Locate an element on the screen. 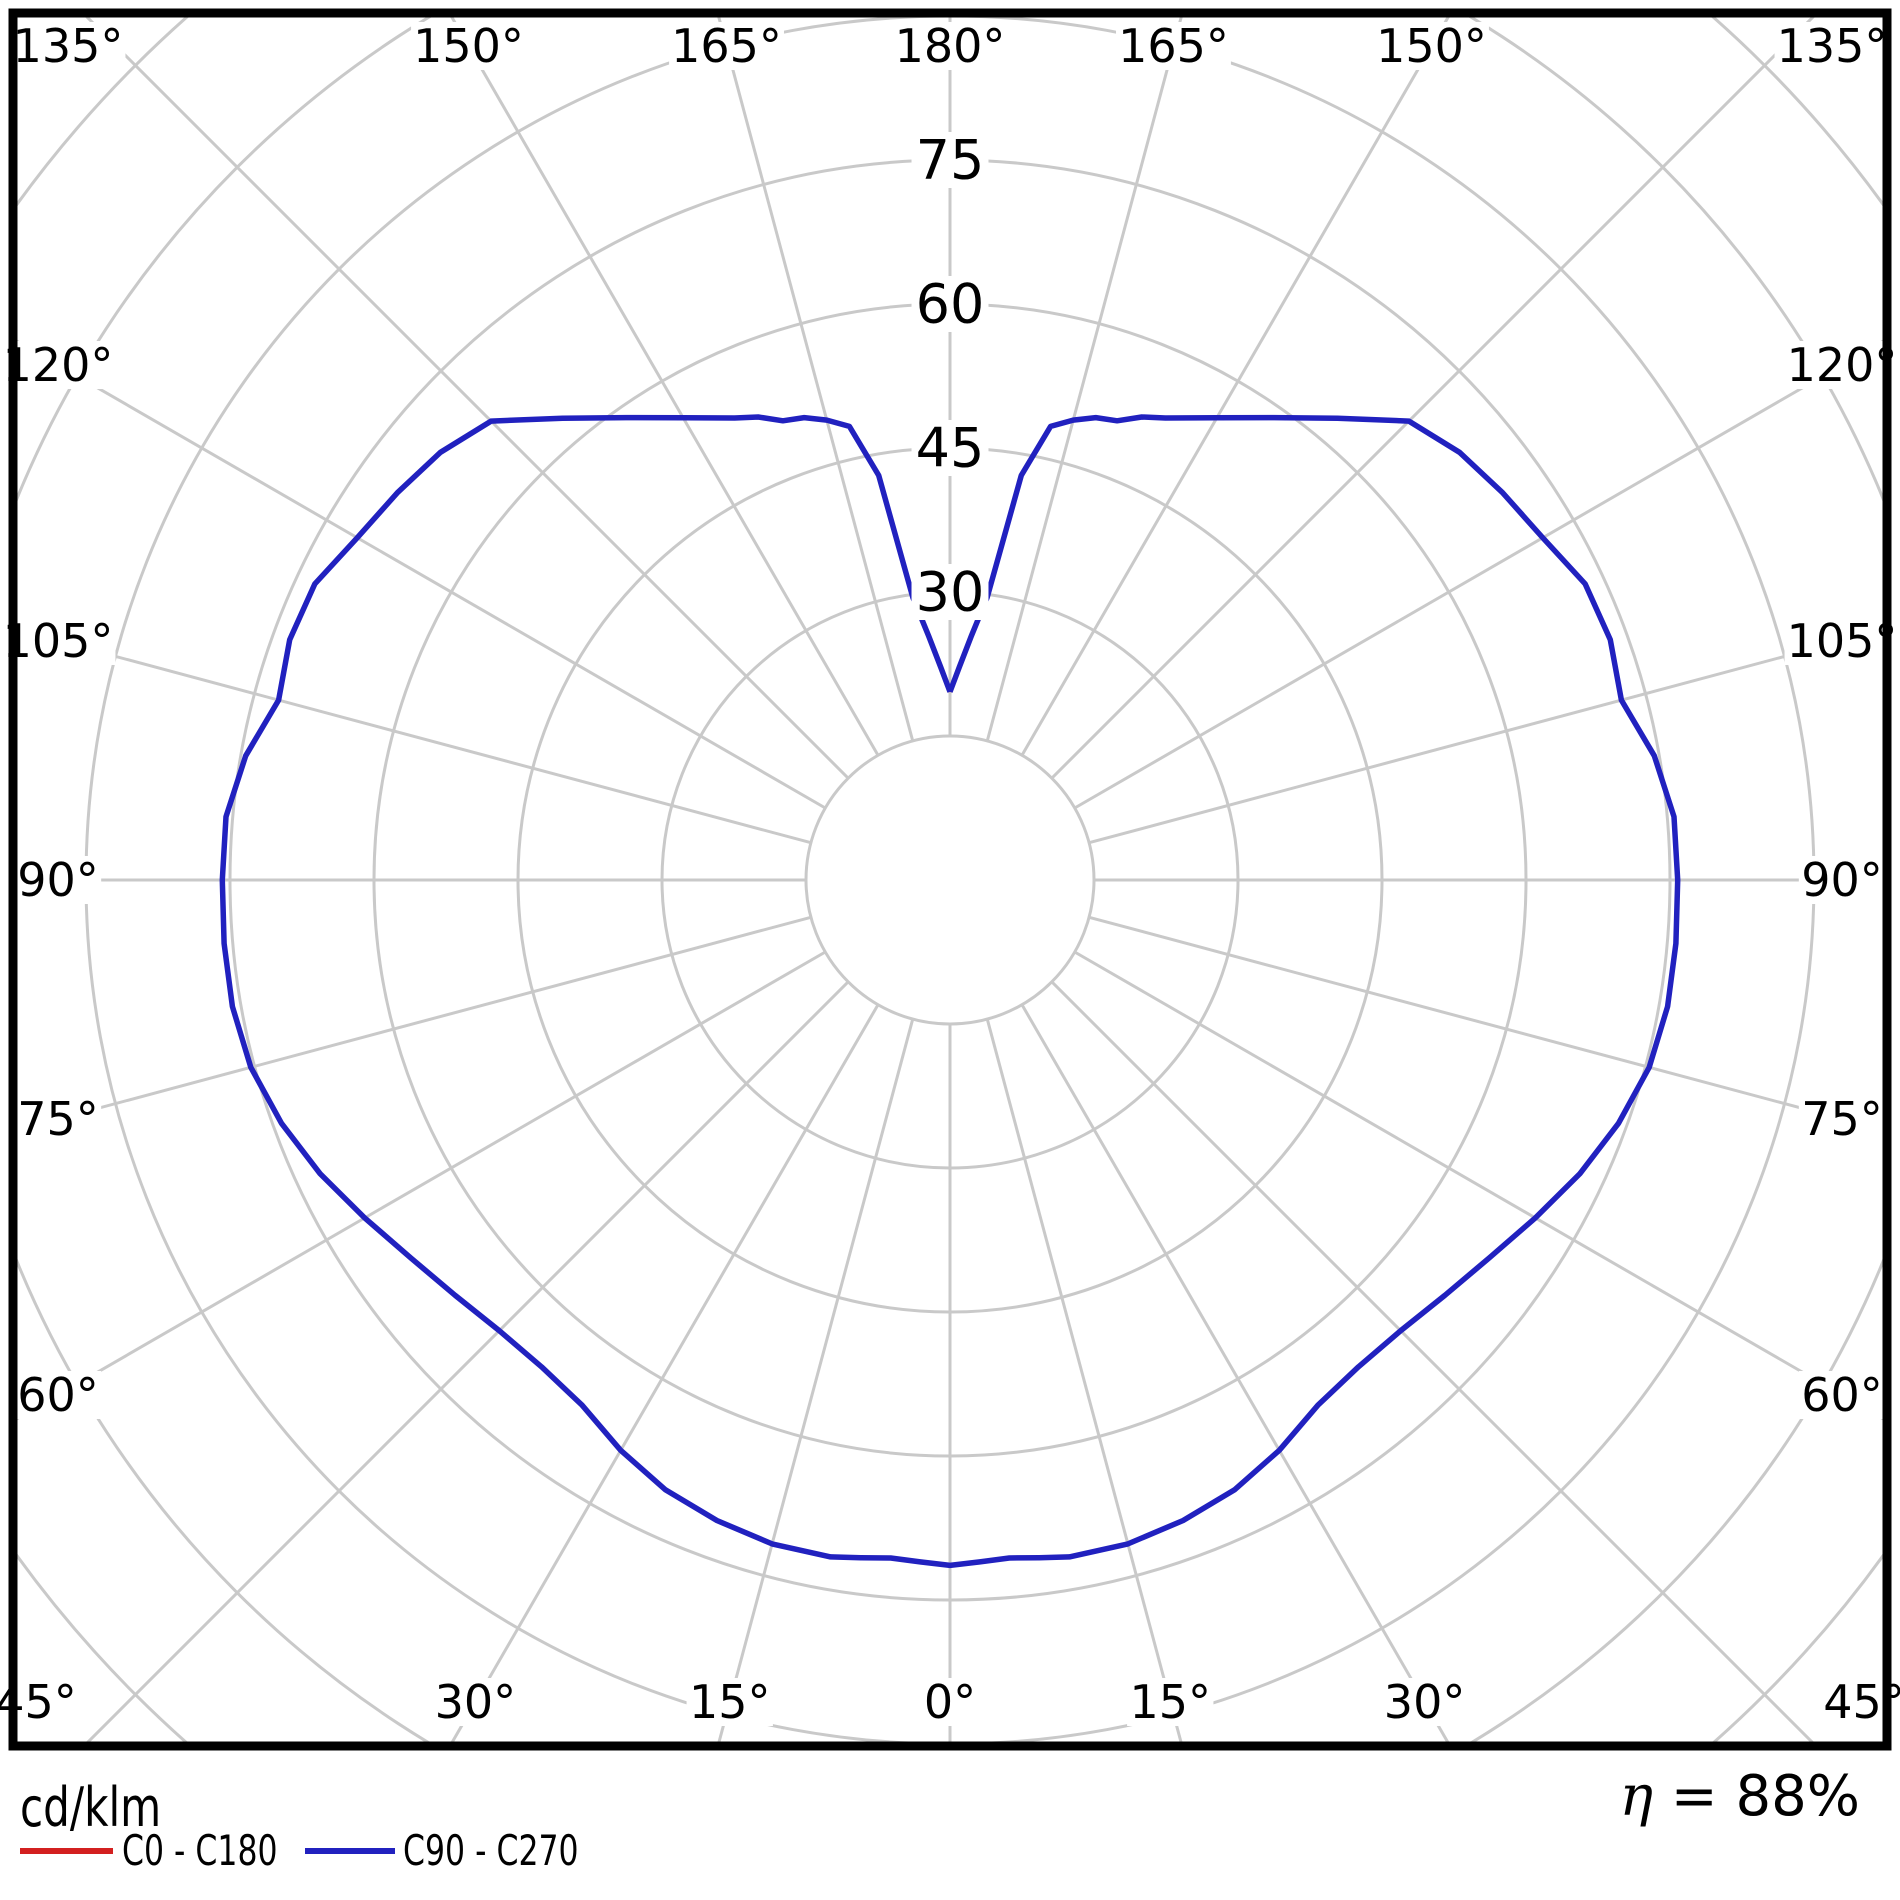  angle-label-left-135-bg is located at coordinates (68, 46).